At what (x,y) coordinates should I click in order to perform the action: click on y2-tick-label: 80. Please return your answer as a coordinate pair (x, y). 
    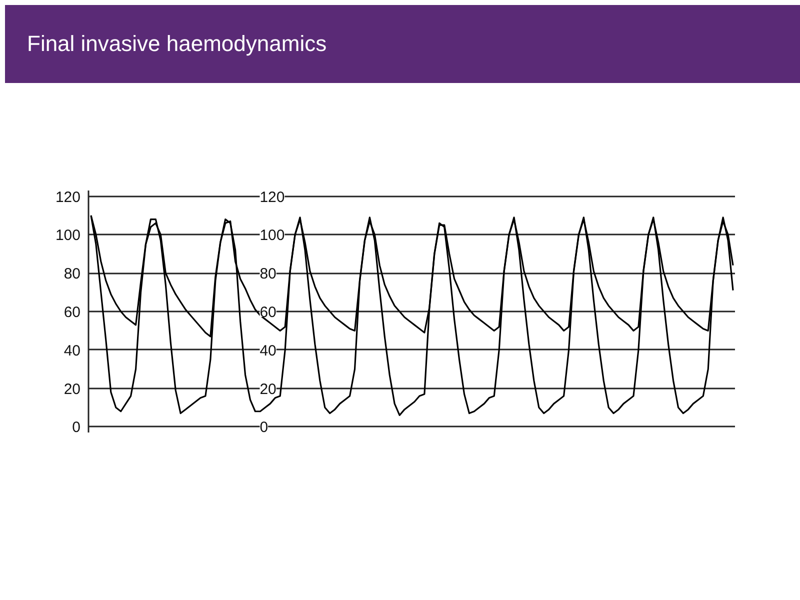
    Looking at the image, I should click on (268, 274).